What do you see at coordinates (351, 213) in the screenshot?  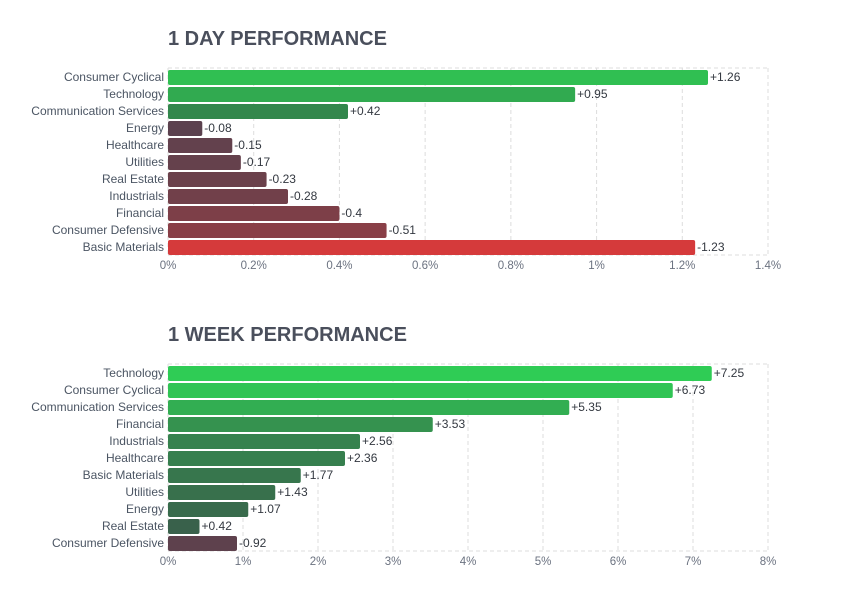 I see `value-label: -0.4` at bounding box center [351, 213].